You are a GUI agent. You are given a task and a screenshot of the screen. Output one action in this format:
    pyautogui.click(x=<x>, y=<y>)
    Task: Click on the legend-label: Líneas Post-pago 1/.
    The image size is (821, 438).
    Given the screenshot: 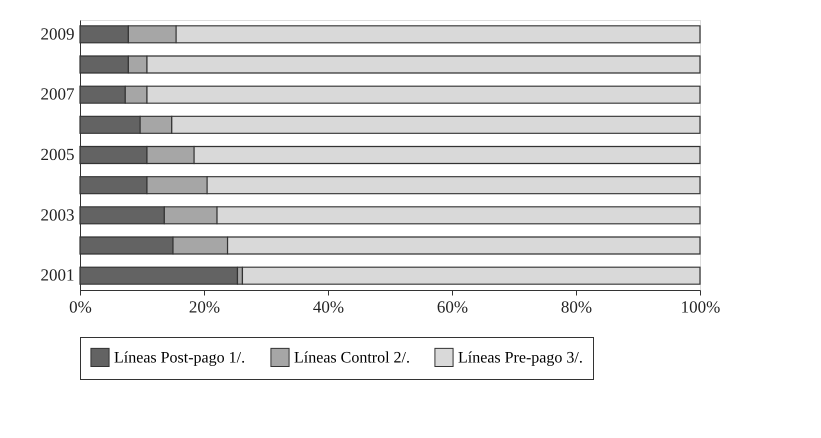 What is the action you would take?
    pyautogui.click(x=180, y=357)
    